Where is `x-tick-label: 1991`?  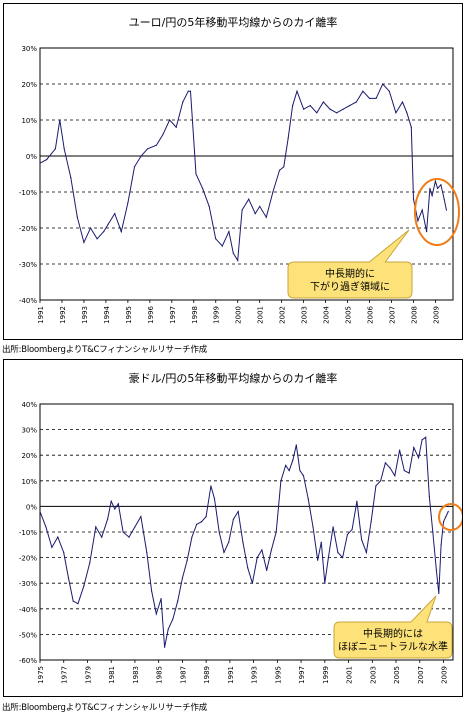
x-tick-label: 1991 is located at coordinates (41, 315).